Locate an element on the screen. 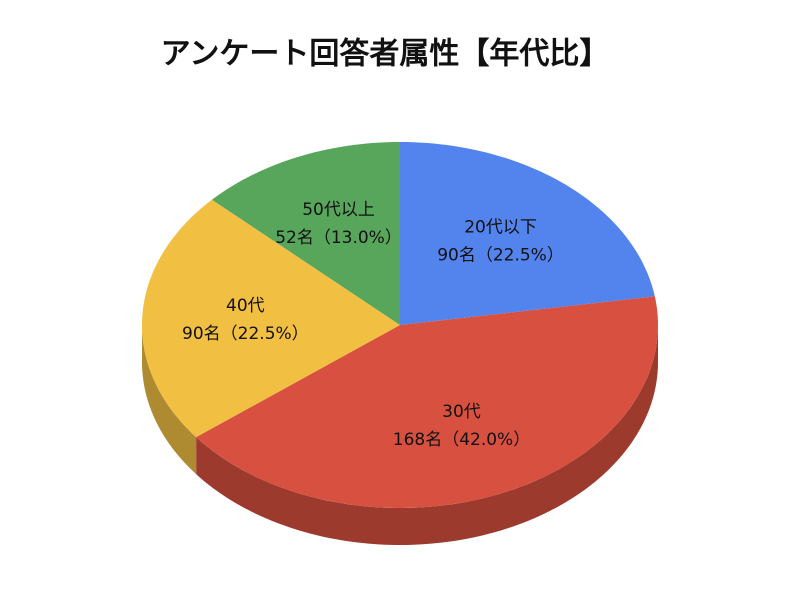 The width and height of the screenshot is (800, 600). slice-value-label: 168名（42.0%） is located at coordinates (461, 440).